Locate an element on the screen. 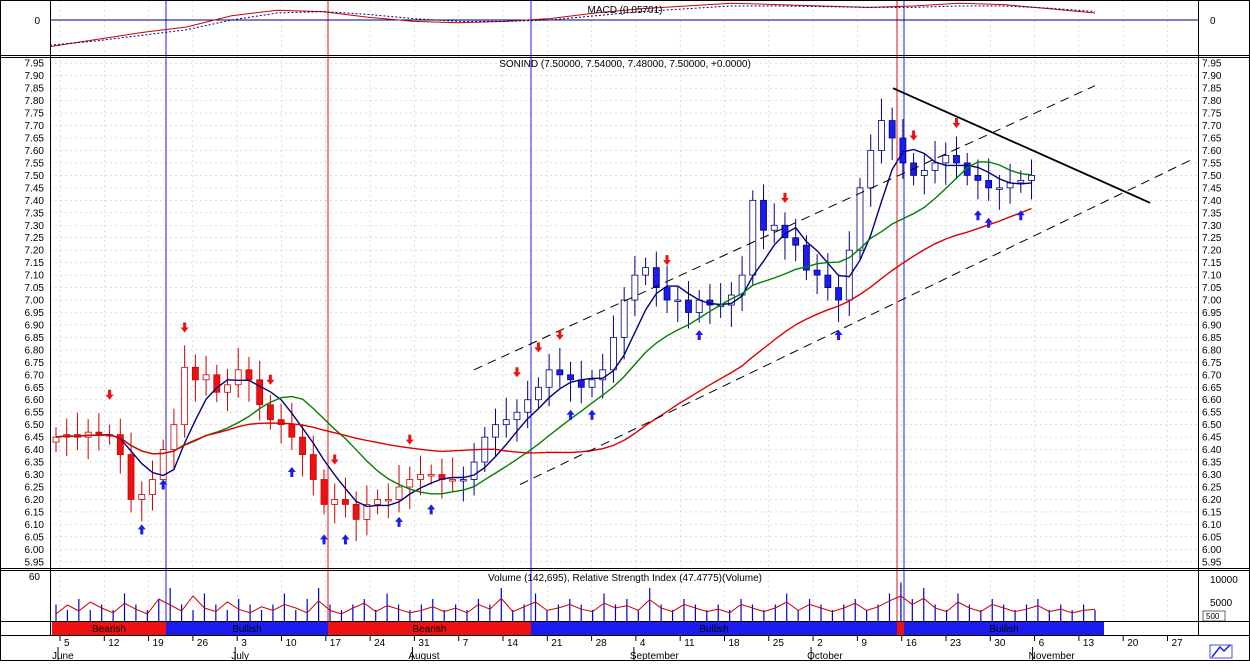 This screenshot has height=666, width=1250. brand-logo-frame is located at coordinates (1221, 651).